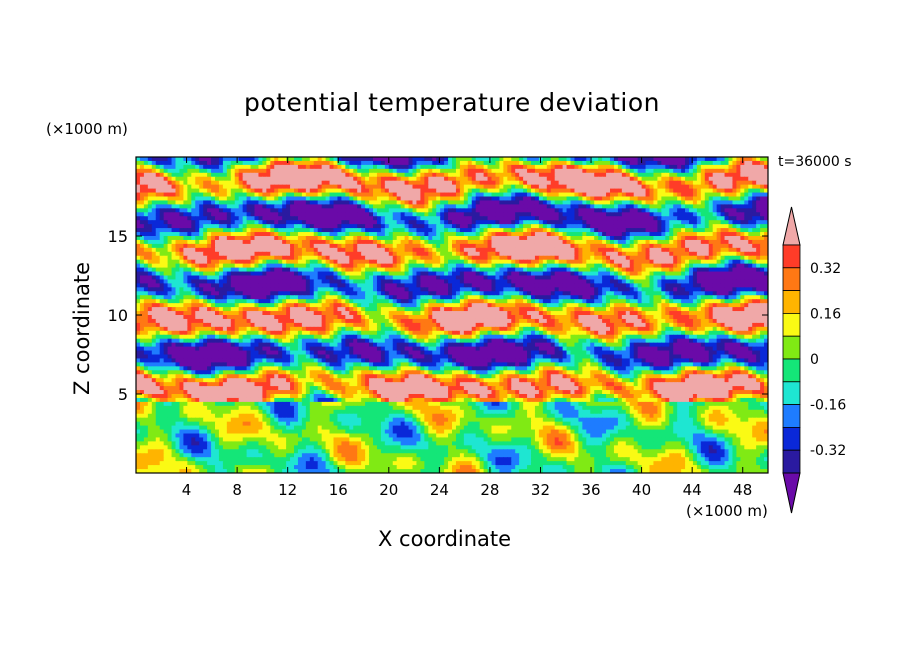 The width and height of the screenshot is (904, 654). I want to click on x-tick-label: 28, so click(489, 490).